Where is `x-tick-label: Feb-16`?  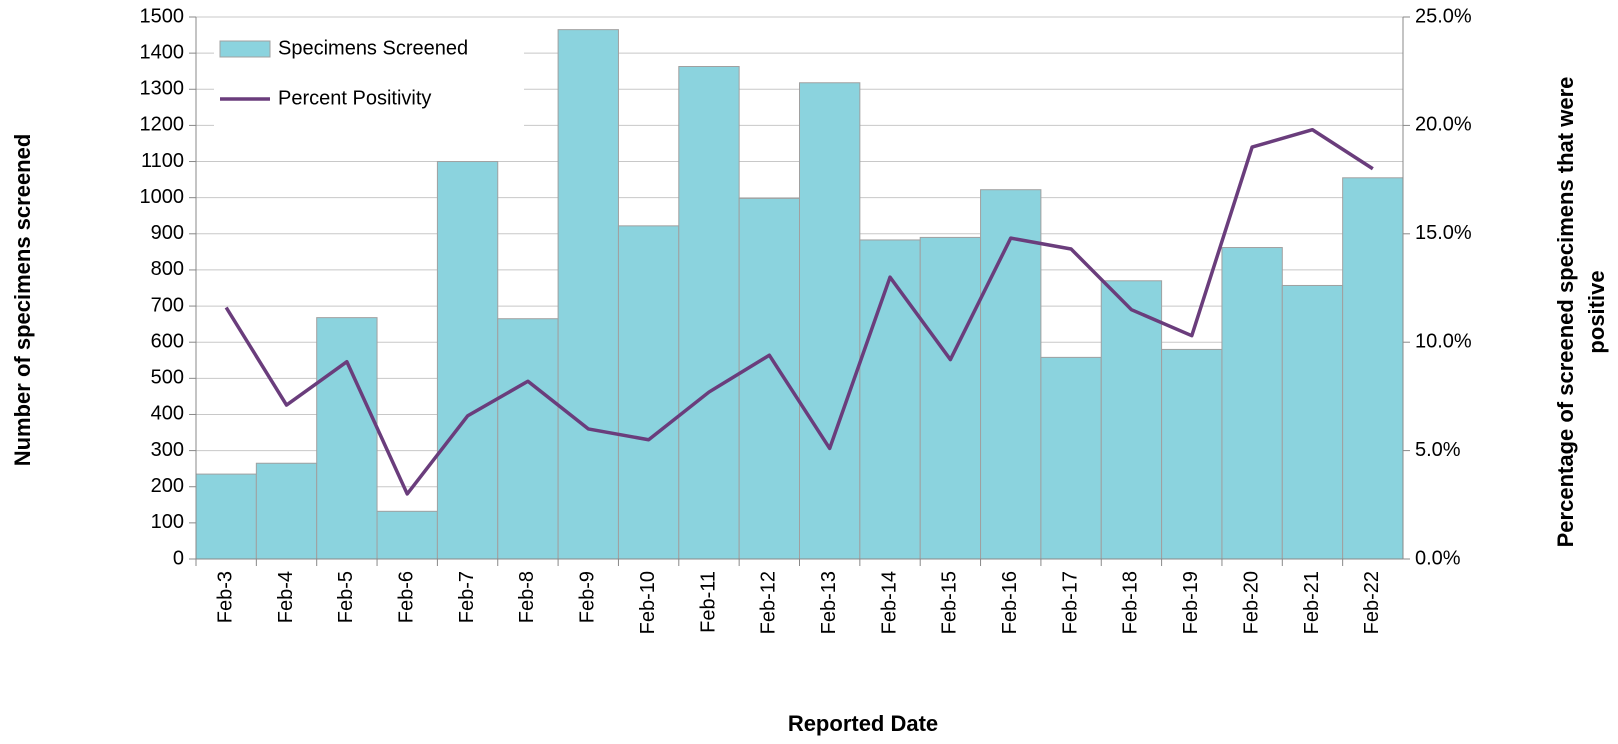
x-tick-label: Feb-16 is located at coordinates (1010, 602).